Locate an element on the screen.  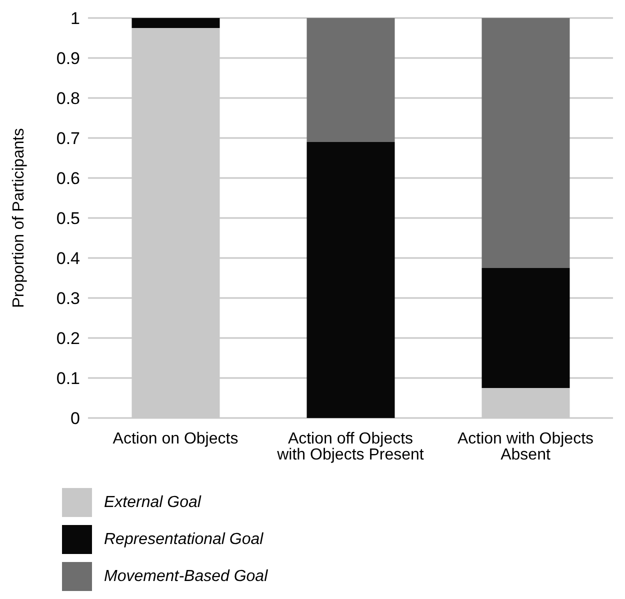
y-tick-label: 0.2 is located at coordinates (68, 338).